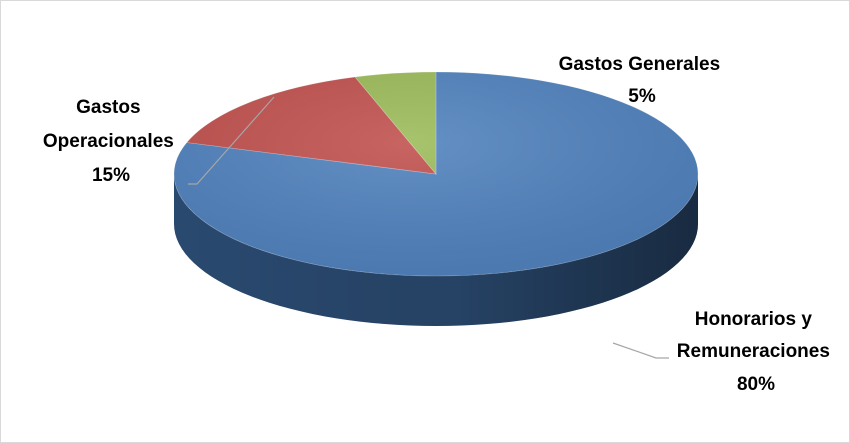 This screenshot has width=850, height=443. What do you see at coordinates (231, 140) in the screenshot?
I see `leader-line-gastos-operacionales` at bounding box center [231, 140].